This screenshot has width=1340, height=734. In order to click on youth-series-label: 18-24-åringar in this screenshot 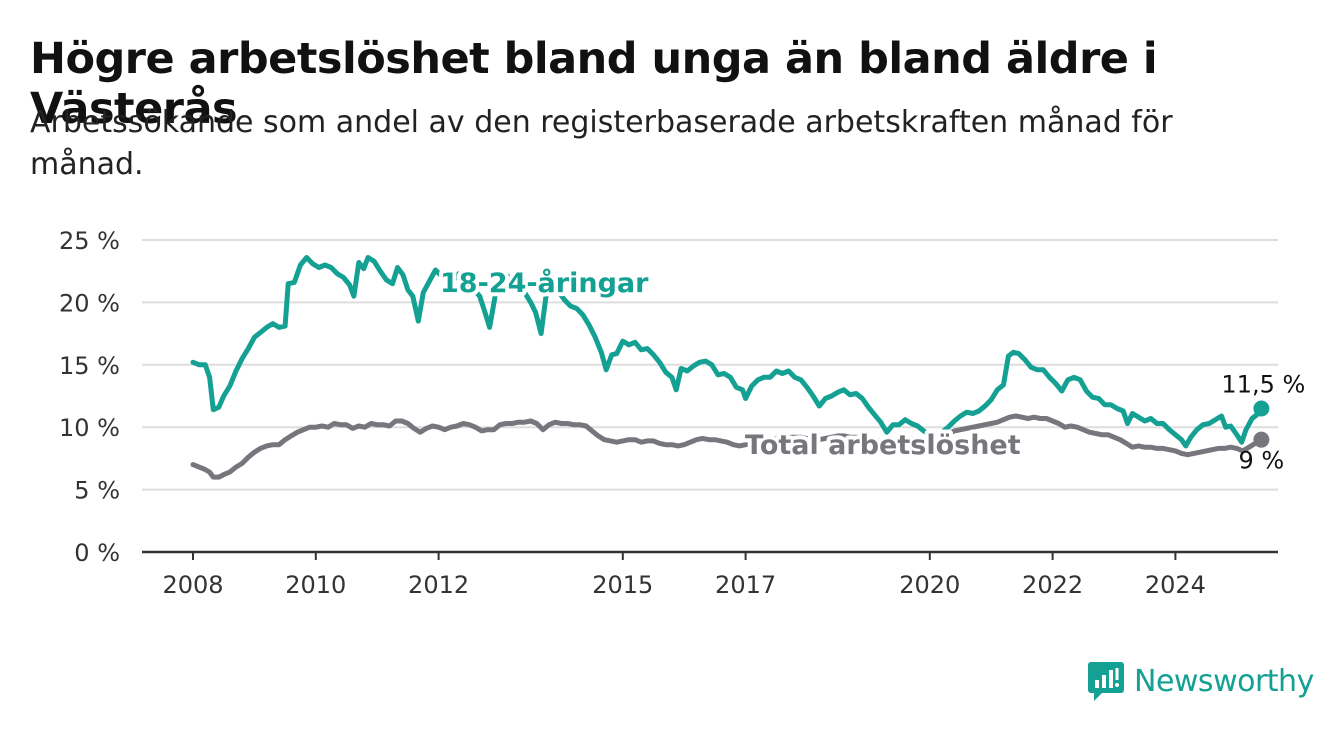, I will do `click(544, 283)`.